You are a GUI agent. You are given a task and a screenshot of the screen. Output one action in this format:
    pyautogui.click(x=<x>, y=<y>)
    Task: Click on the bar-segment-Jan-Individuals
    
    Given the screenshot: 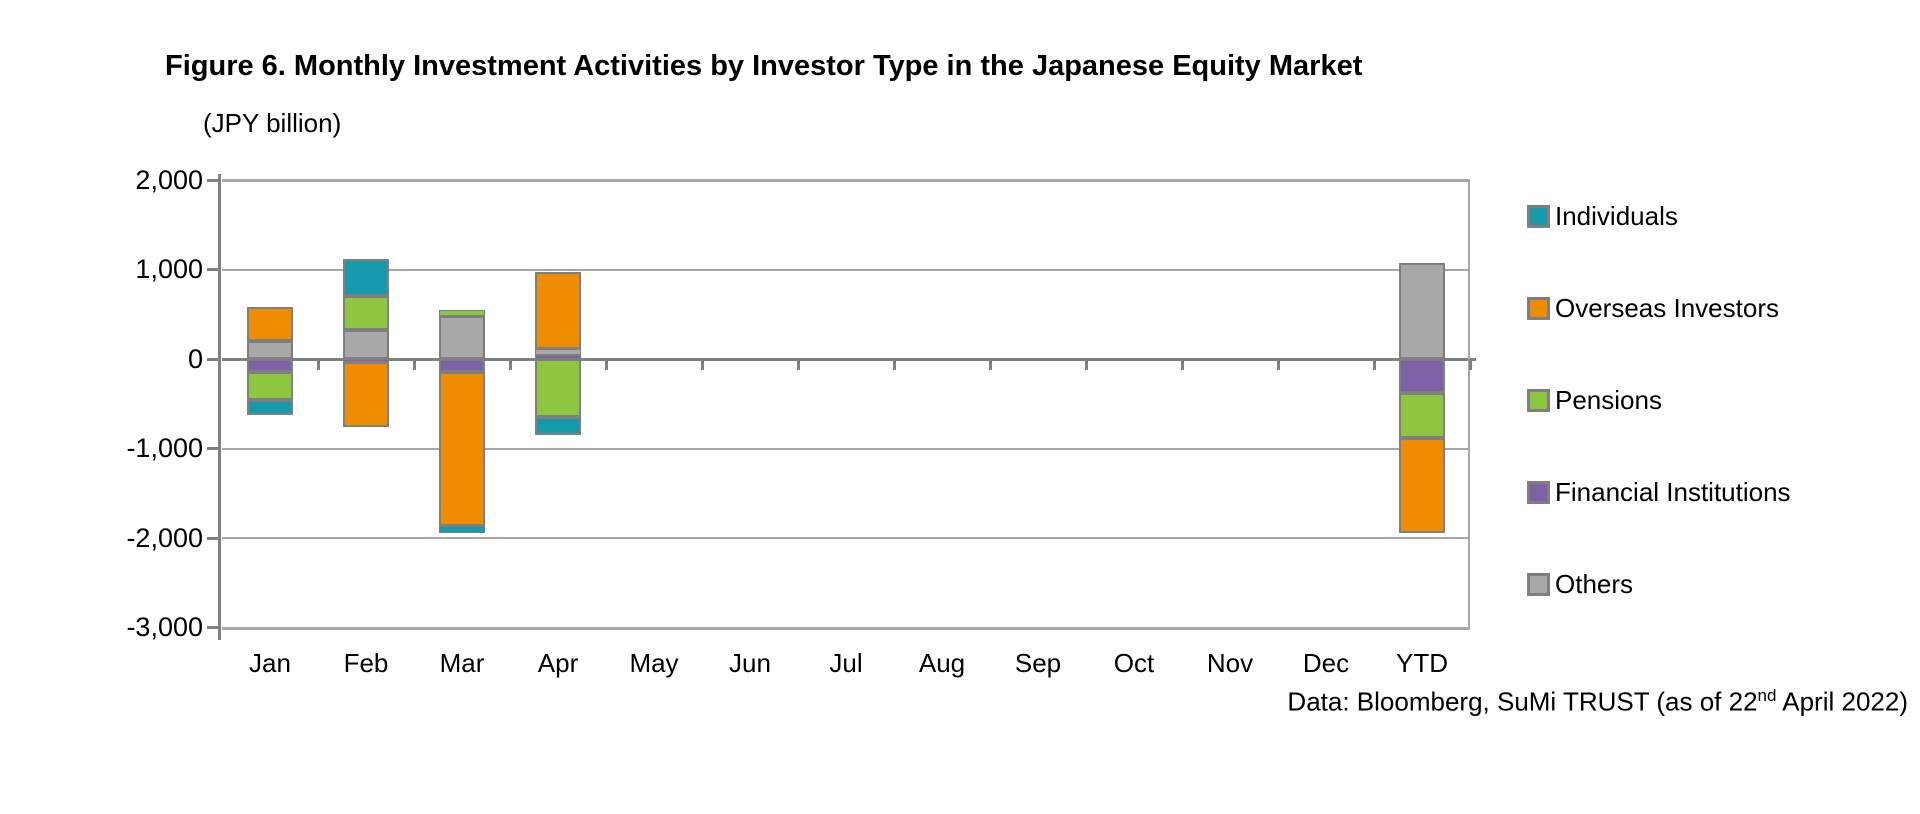 What is the action you would take?
    pyautogui.click(x=270, y=408)
    